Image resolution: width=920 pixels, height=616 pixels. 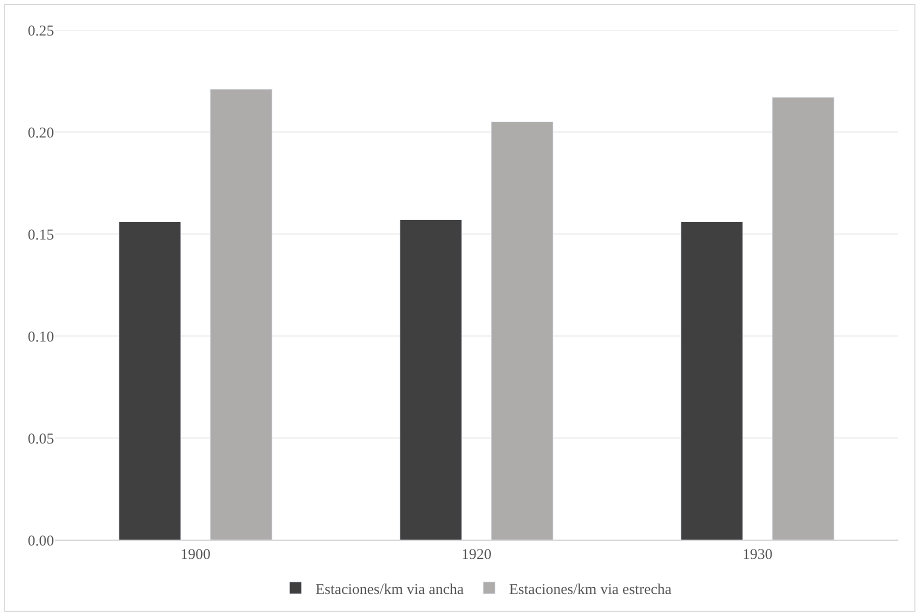 I want to click on x-tick-label: 1900, so click(x=195, y=555).